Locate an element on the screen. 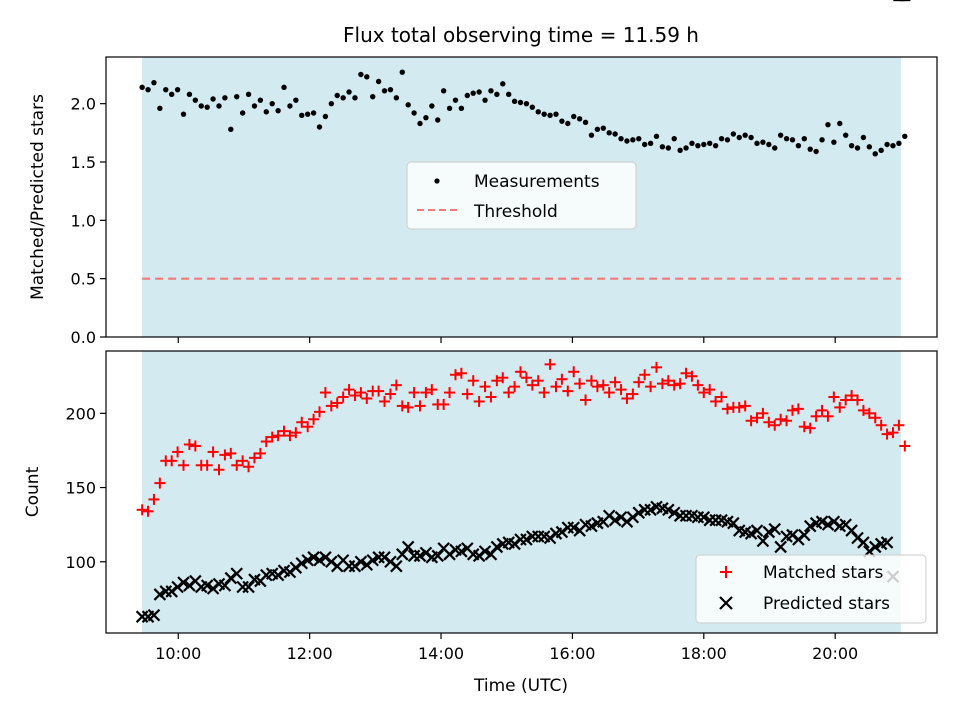 The height and width of the screenshot is (720, 960). y-tick-label: 1.0 is located at coordinates (83, 220).